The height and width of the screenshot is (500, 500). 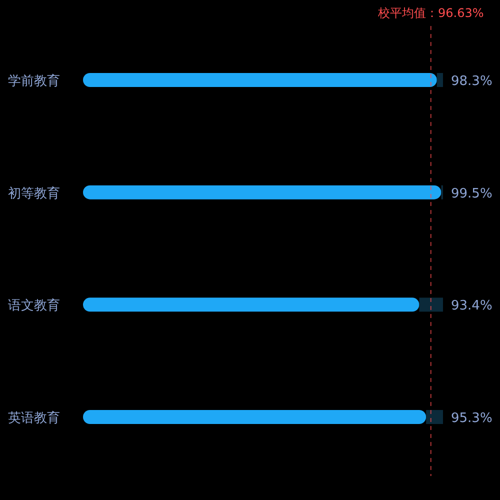 I want to click on y-tick-label: 初等教育, so click(x=34, y=193).